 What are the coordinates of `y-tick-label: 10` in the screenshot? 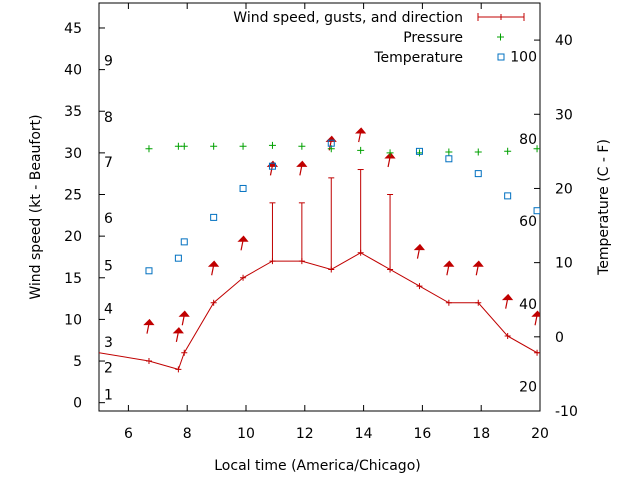 It's located at (73, 320).